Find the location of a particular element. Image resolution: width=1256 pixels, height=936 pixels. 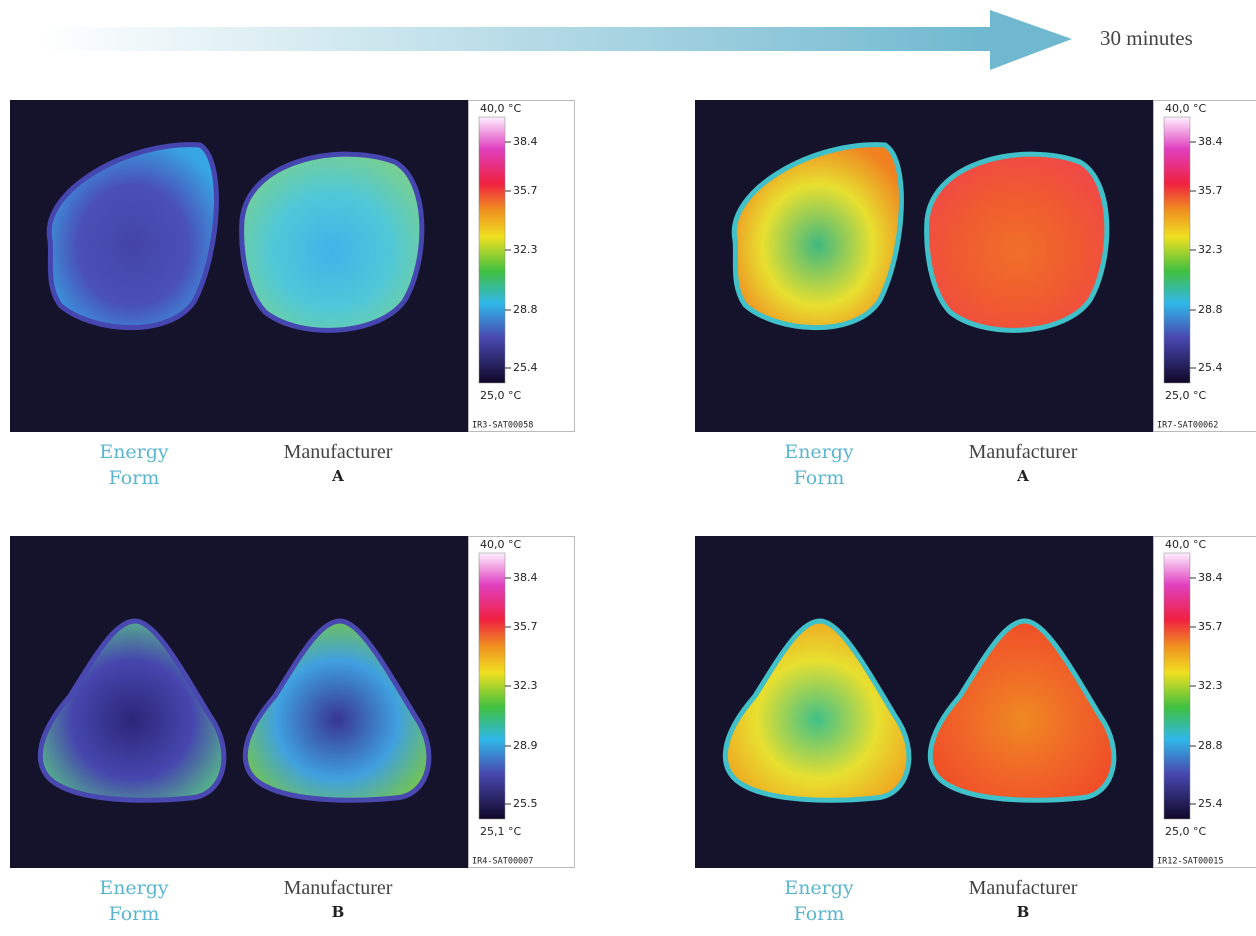

scale-tick-label: 25.5 is located at coordinates (525, 803).